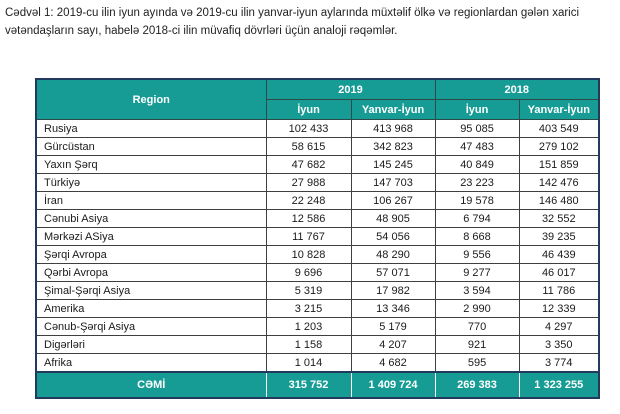 This screenshot has height=414, width=620. What do you see at coordinates (477, 326) in the screenshot?
I see `value-cell: 770` at bounding box center [477, 326].